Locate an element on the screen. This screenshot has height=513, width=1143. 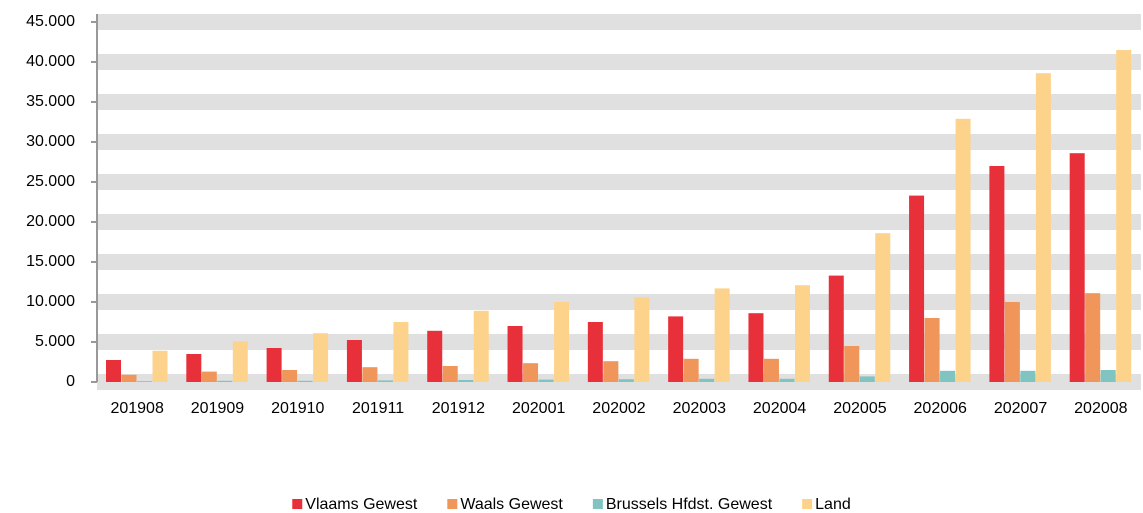
x-tick-label: 202005 is located at coordinates (859, 408).